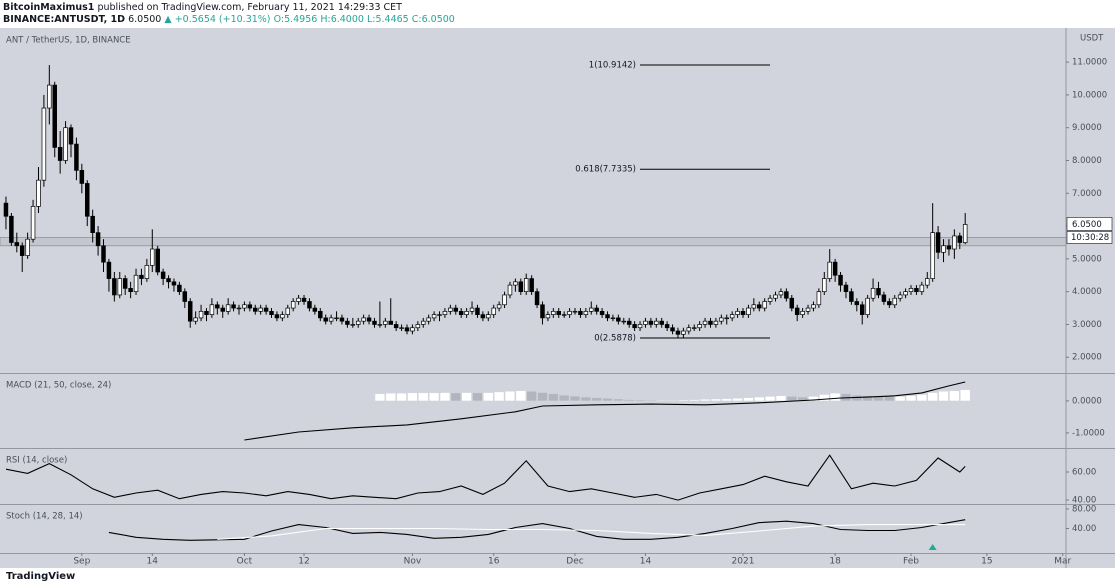 This screenshot has width=1115, height=587. What do you see at coordinates (1084, 529) in the screenshot?
I see `y-tick-label: 40.00` at bounding box center [1084, 529].